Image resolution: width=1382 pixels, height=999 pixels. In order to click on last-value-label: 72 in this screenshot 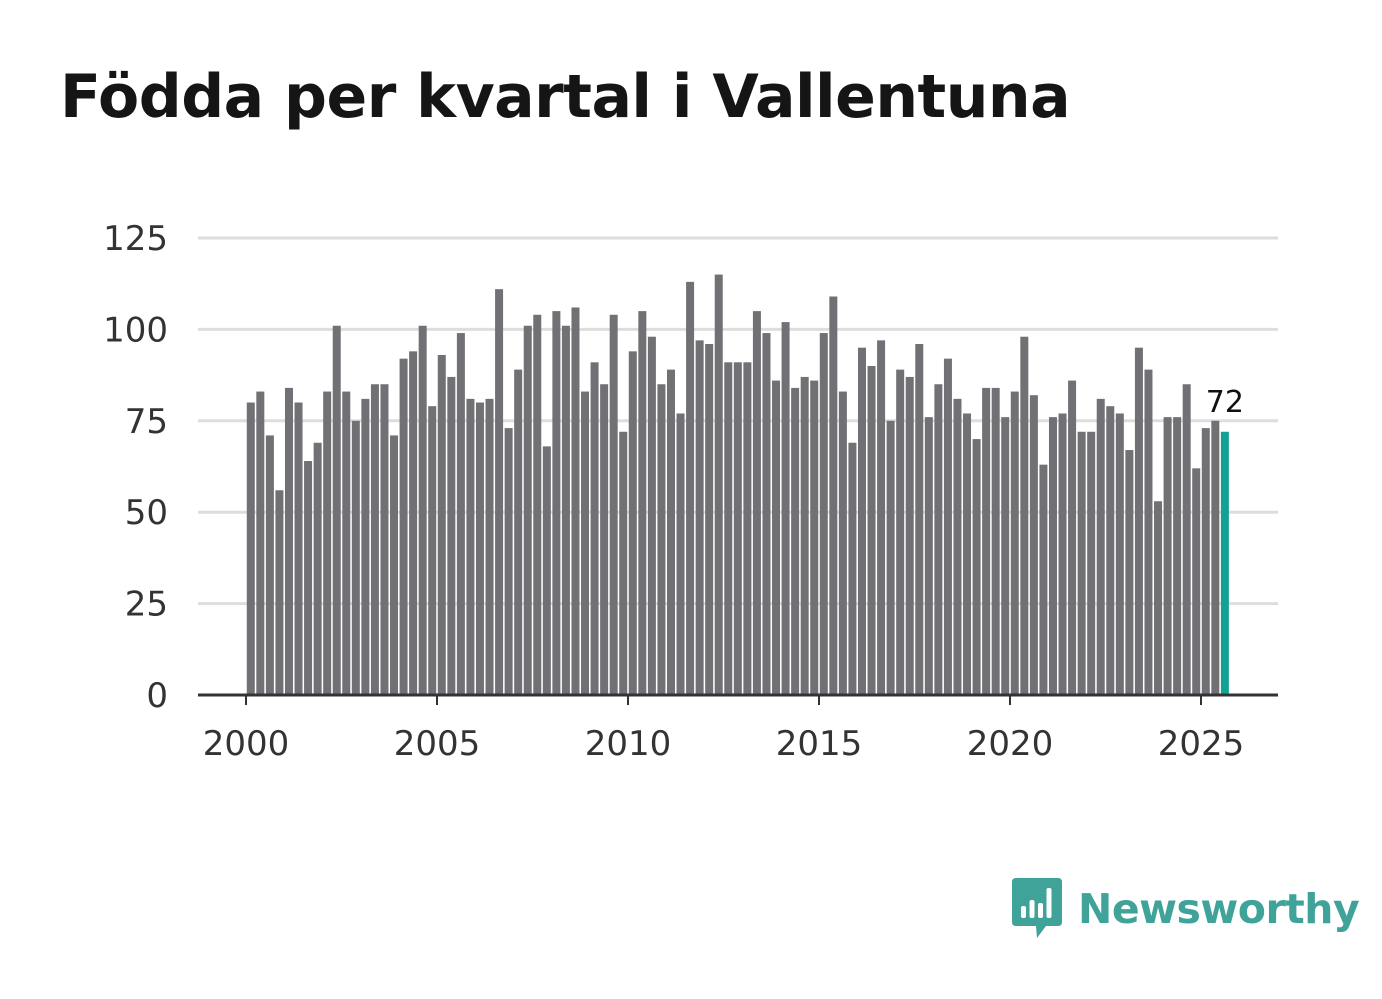, I will do `click(1225, 402)`.